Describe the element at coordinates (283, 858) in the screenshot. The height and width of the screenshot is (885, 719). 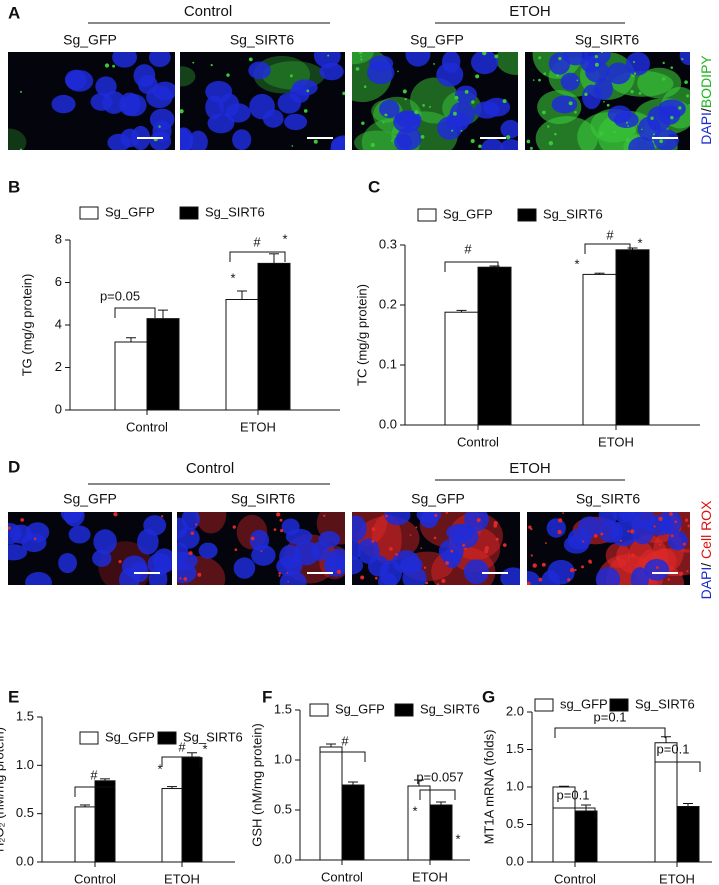
I see `y-tick-label: 0.0` at that location.